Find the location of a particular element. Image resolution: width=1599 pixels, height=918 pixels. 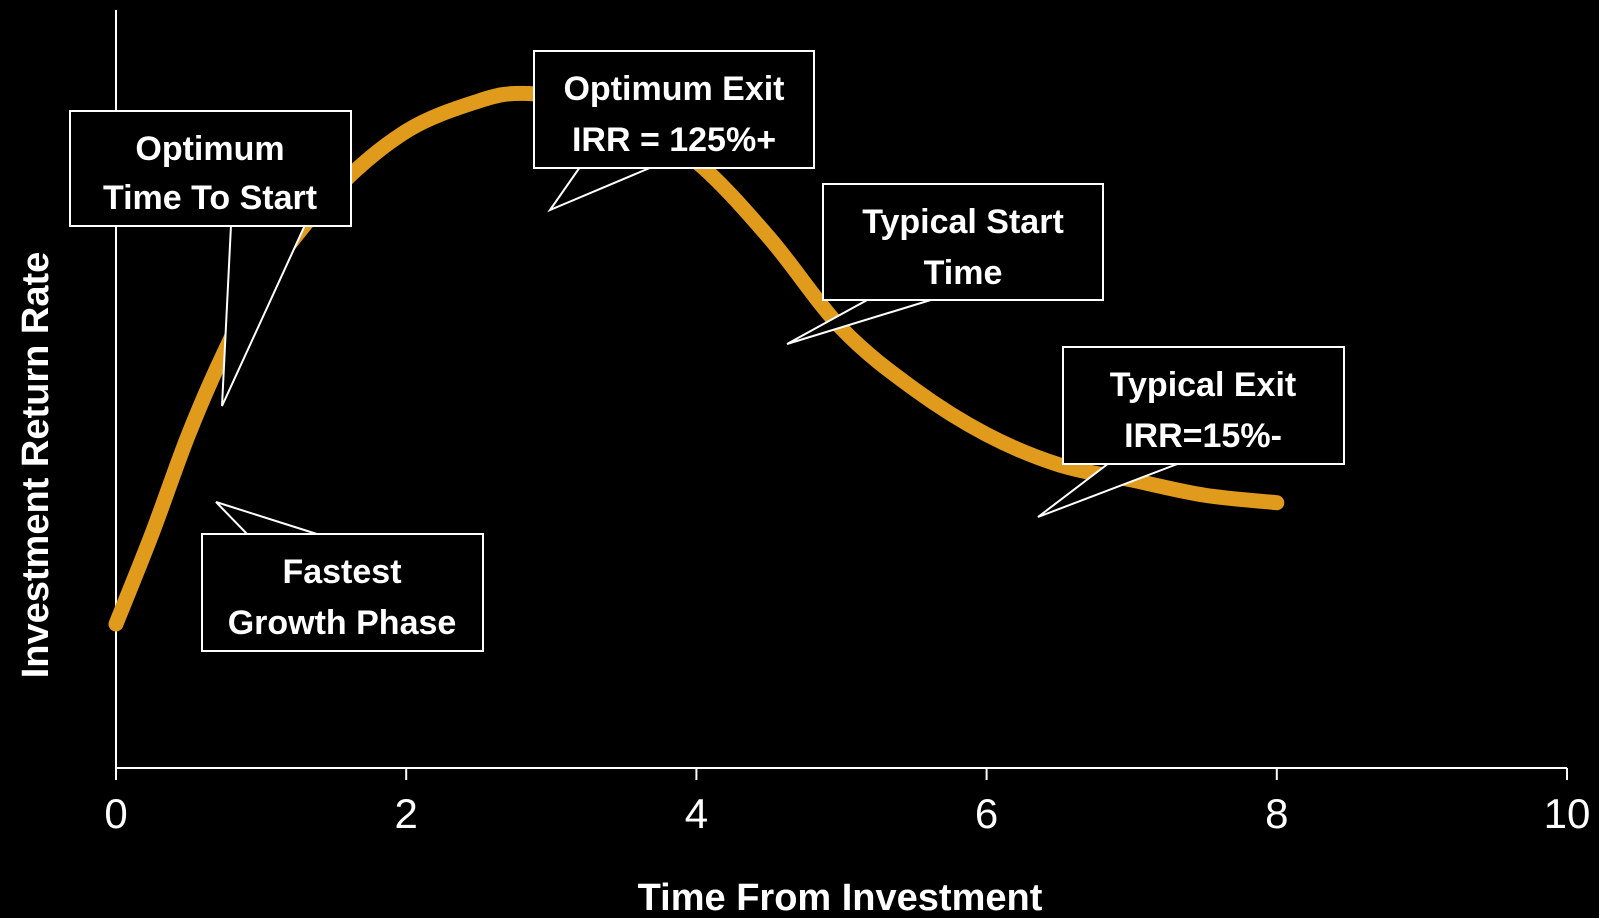

callout-line-2: Time To Start is located at coordinates (210, 198).